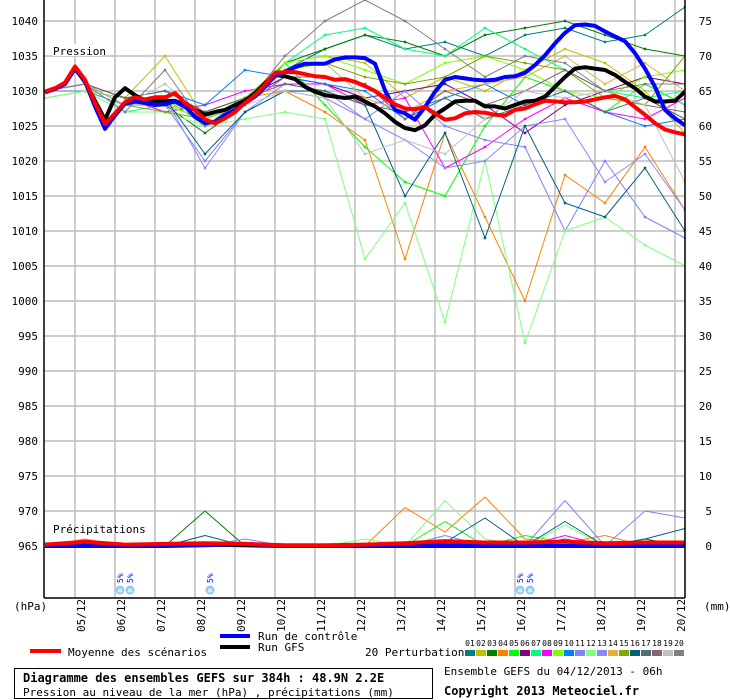 The width and height of the screenshot is (730, 700). Describe the element at coordinates (705, 91) in the screenshot. I see `right-tick-label: 65` at that location.